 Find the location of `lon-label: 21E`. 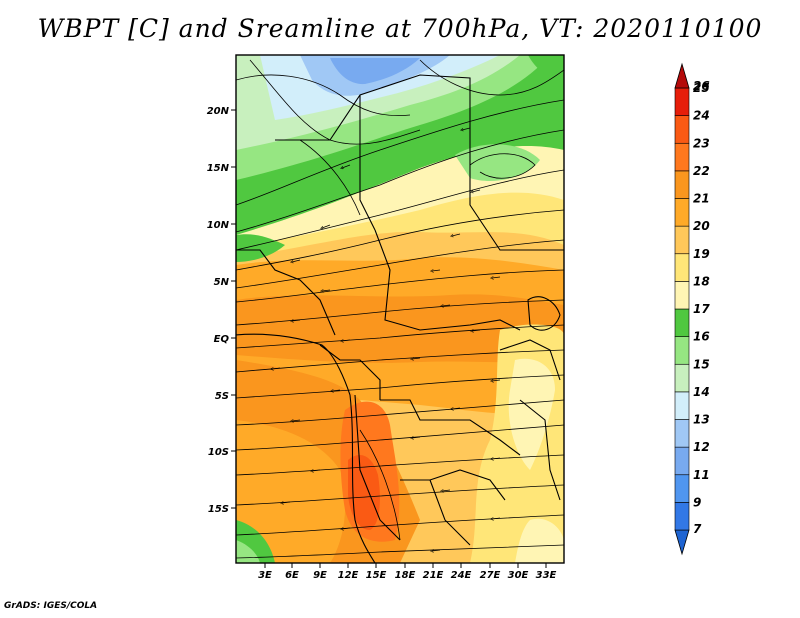

lon-label: 21E is located at coordinates (433, 575).